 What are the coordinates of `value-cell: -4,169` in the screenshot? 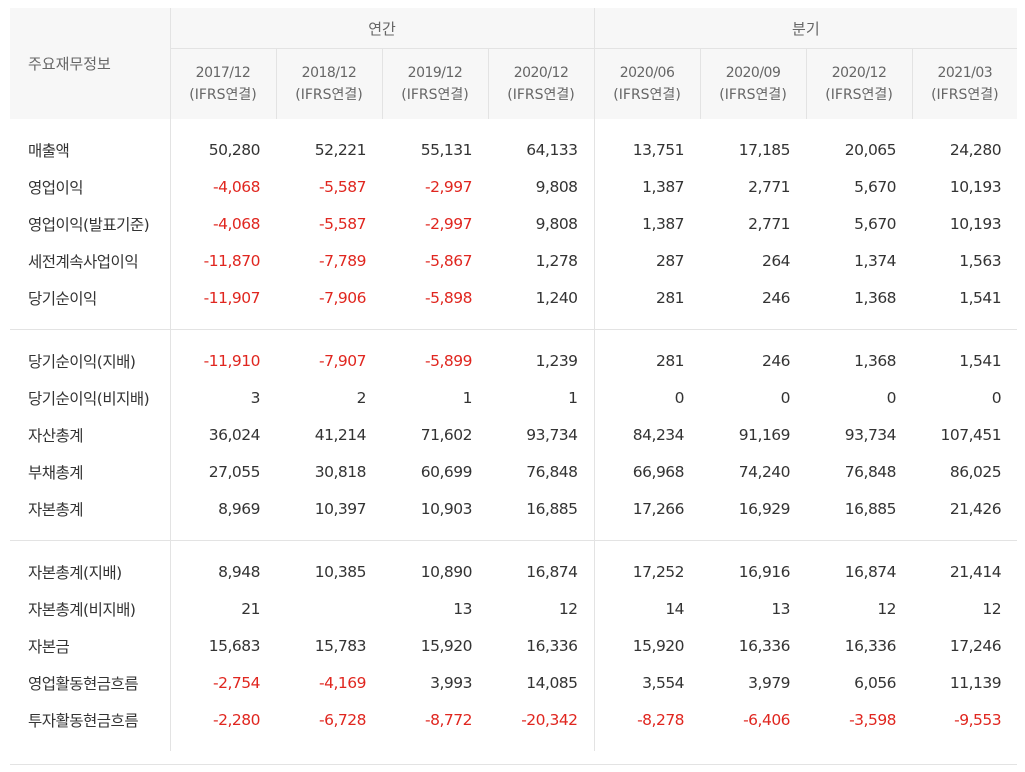 It's located at (342, 682).